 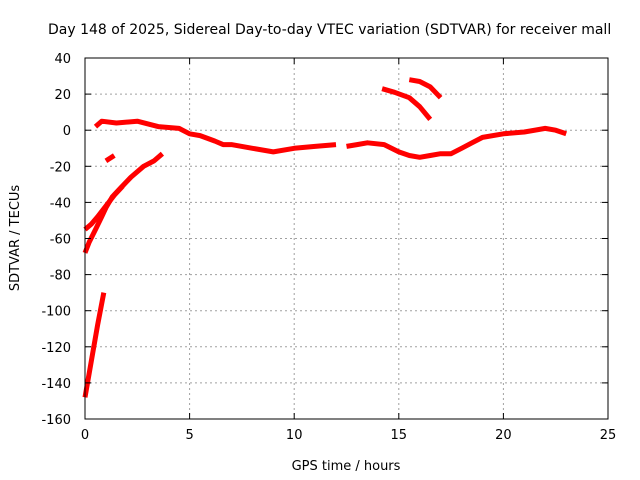 I want to click on y-axis-label: SDTVAR / TECUs, so click(x=15, y=238).